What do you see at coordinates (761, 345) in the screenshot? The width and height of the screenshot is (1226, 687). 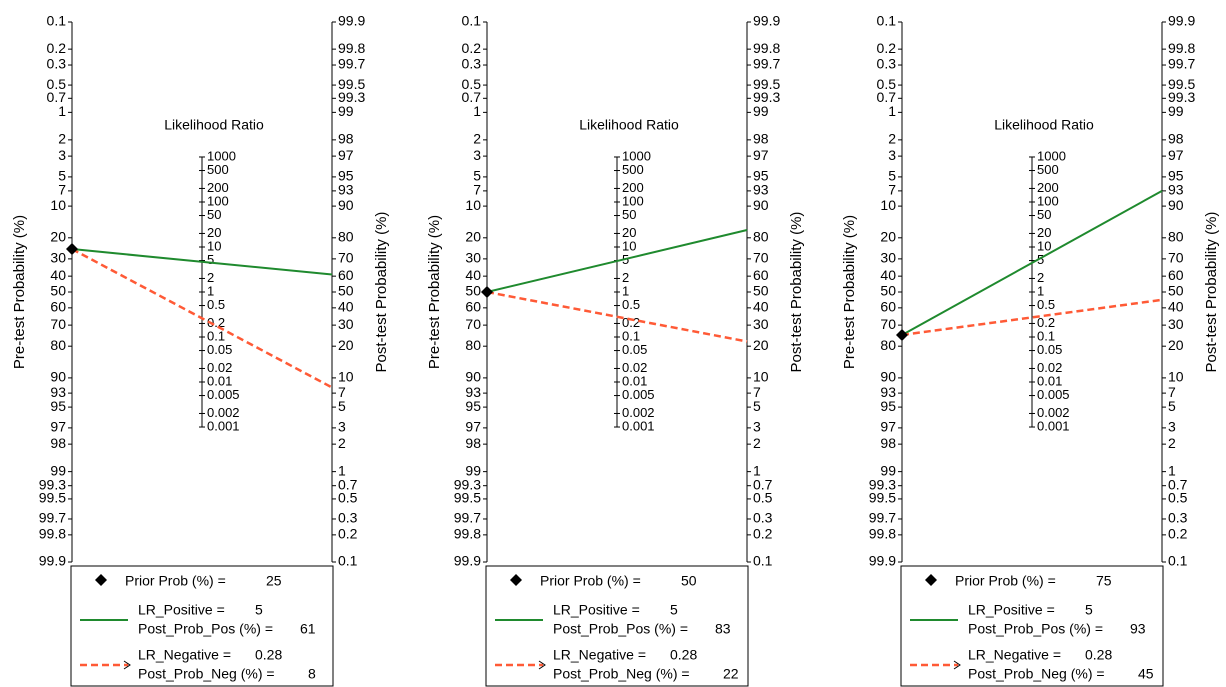 I see `post-test-tick-label: 20` at bounding box center [761, 345].